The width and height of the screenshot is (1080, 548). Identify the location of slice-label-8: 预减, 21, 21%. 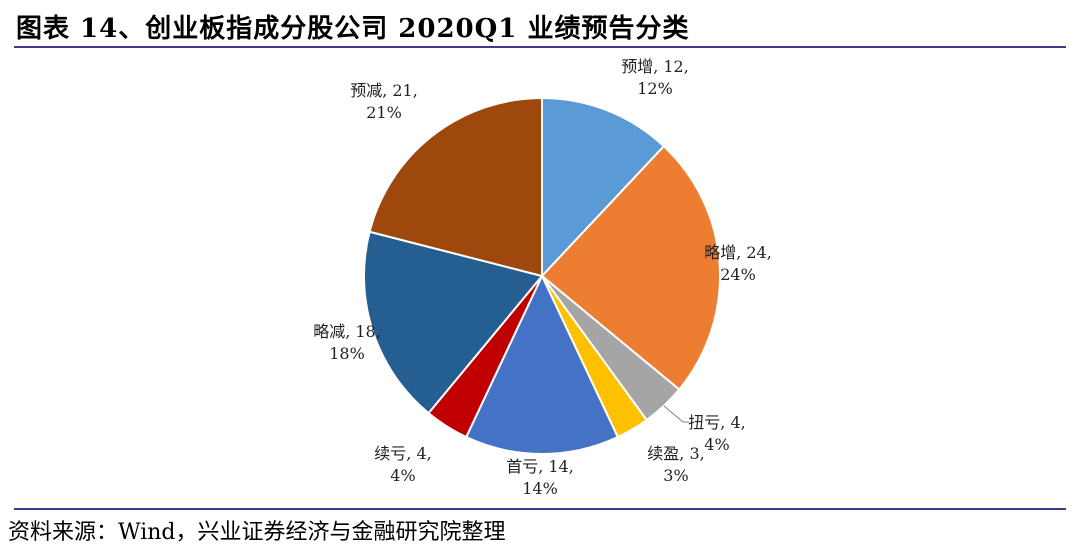
(384, 101).